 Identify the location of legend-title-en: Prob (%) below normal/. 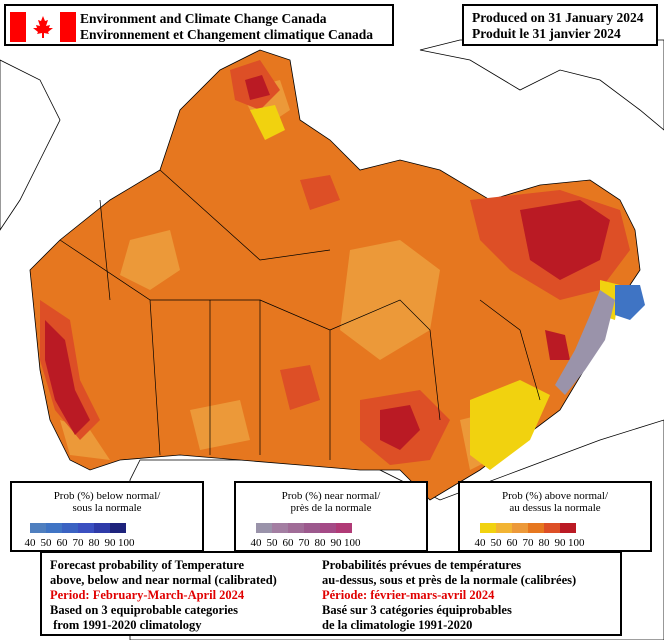
(107, 496).